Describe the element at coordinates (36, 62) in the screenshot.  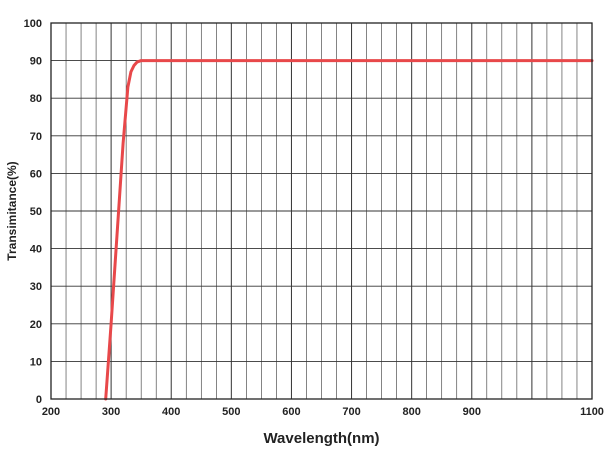
I see `y-tick-label: 90` at that location.